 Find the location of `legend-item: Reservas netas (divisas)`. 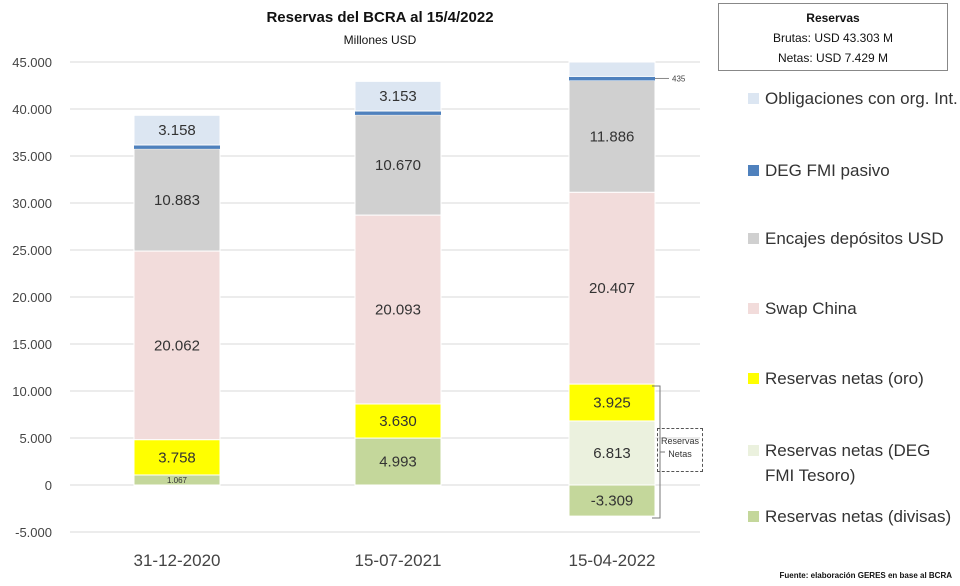

legend-item: Reservas netas (divisas) is located at coordinates (852, 516).